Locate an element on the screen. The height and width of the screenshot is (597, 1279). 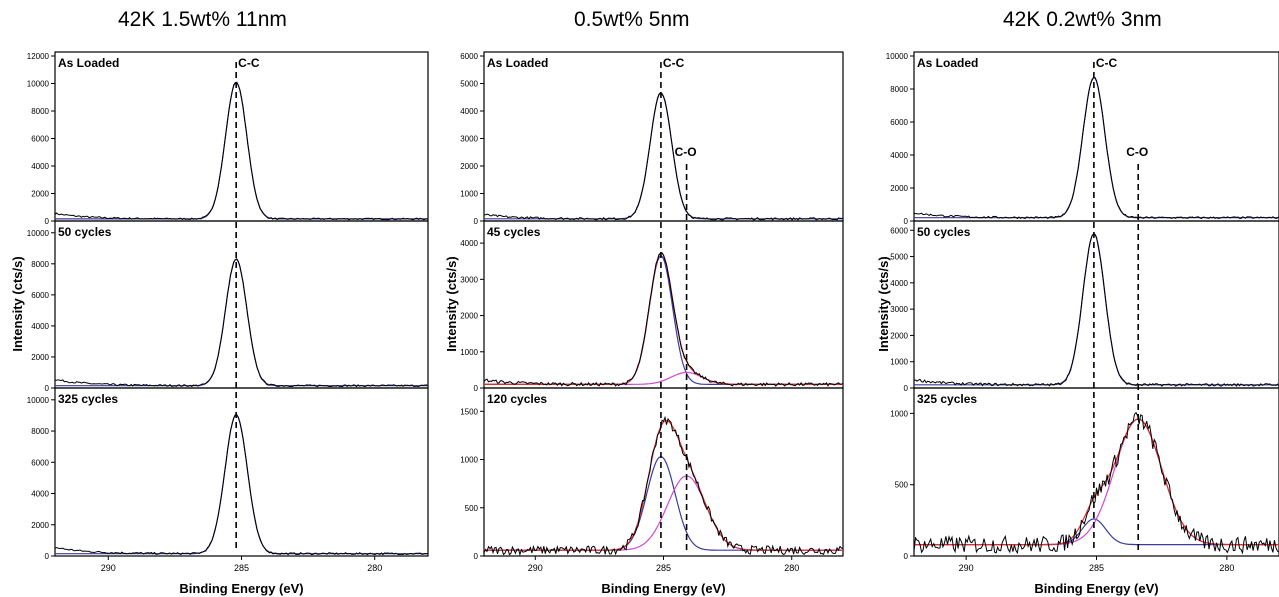
panel-1-3: 0 2000 4000 6000 8000 10000 325 cycles is located at coordinates (228, 474).